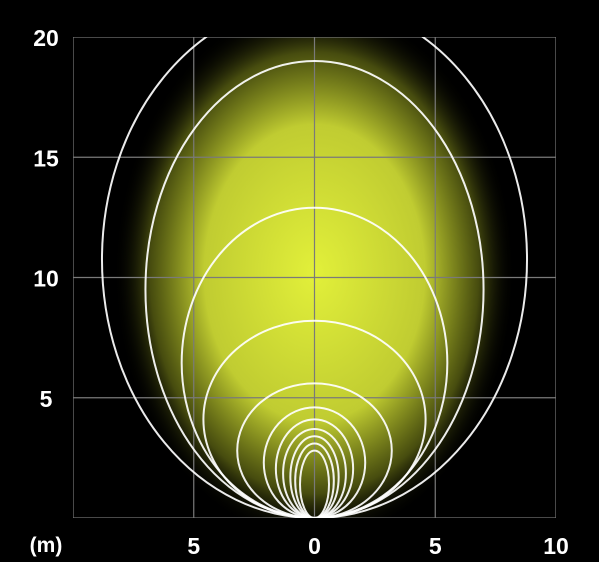 Image resolution: width=599 pixels, height=562 pixels. Describe the element at coordinates (46, 545) in the screenshot. I see `unit-label: (m)` at that location.